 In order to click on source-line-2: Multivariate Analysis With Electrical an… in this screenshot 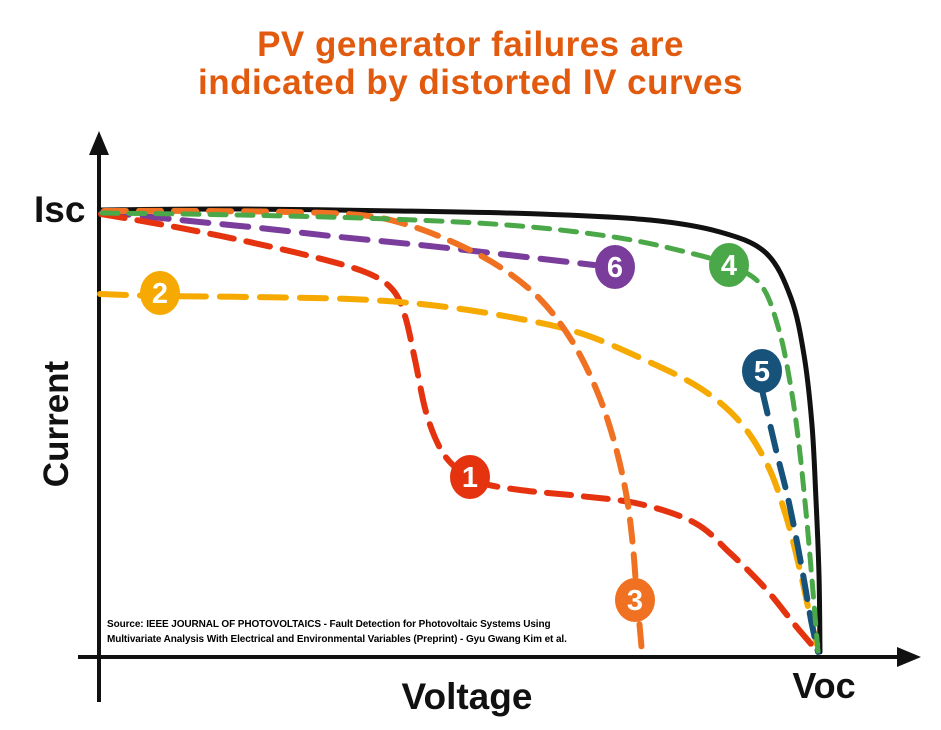, I will do `click(337, 639)`.